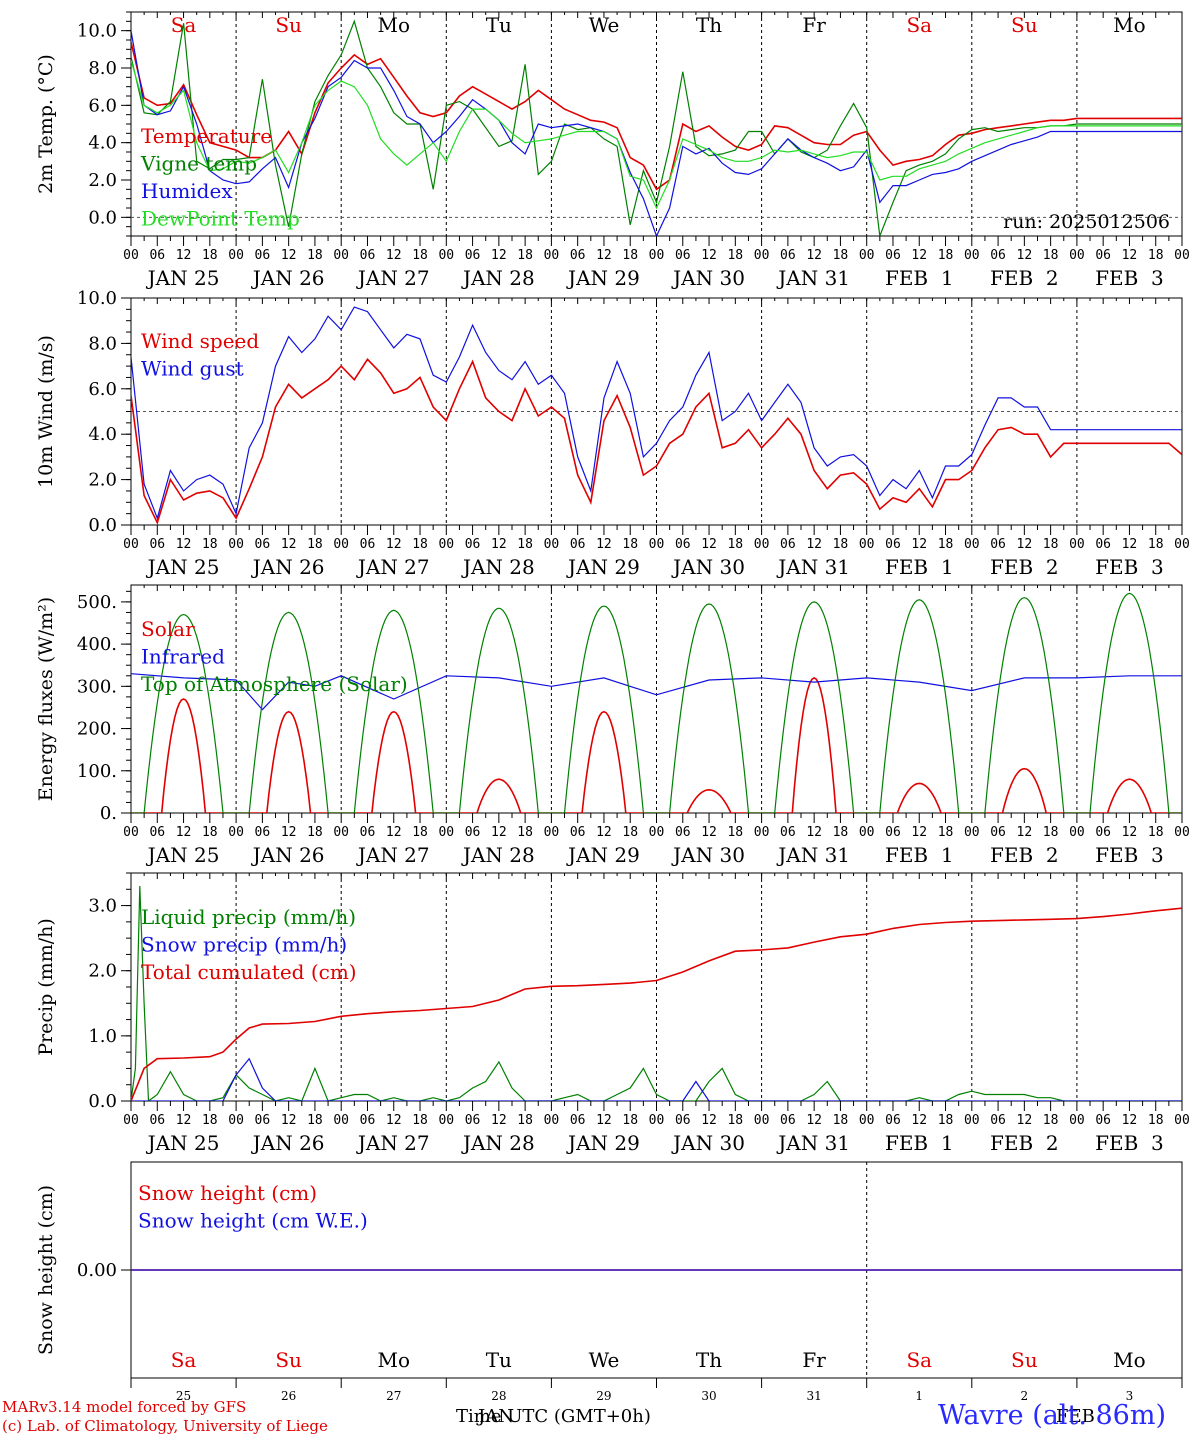 This screenshot has width=1194, height=1440. Describe the element at coordinates (253, 1221) in the screenshot. I see `legend-entry: Snow height (cm W.E.)` at that location.